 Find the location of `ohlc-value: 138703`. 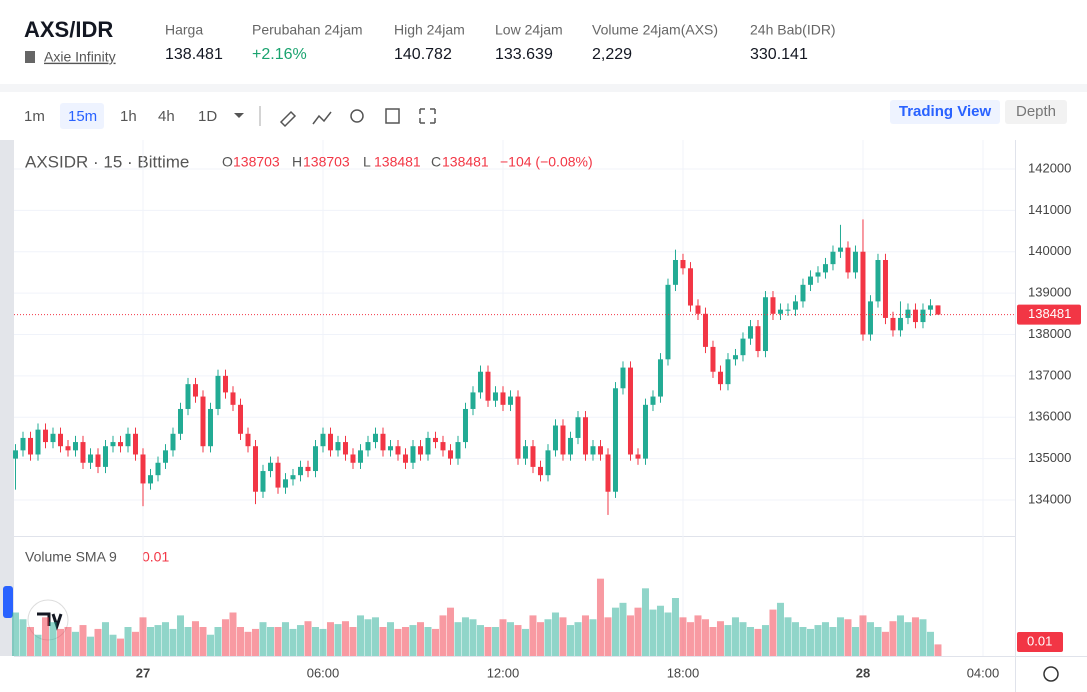

ohlc-value: 138703 is located at coordinates (256, 162).